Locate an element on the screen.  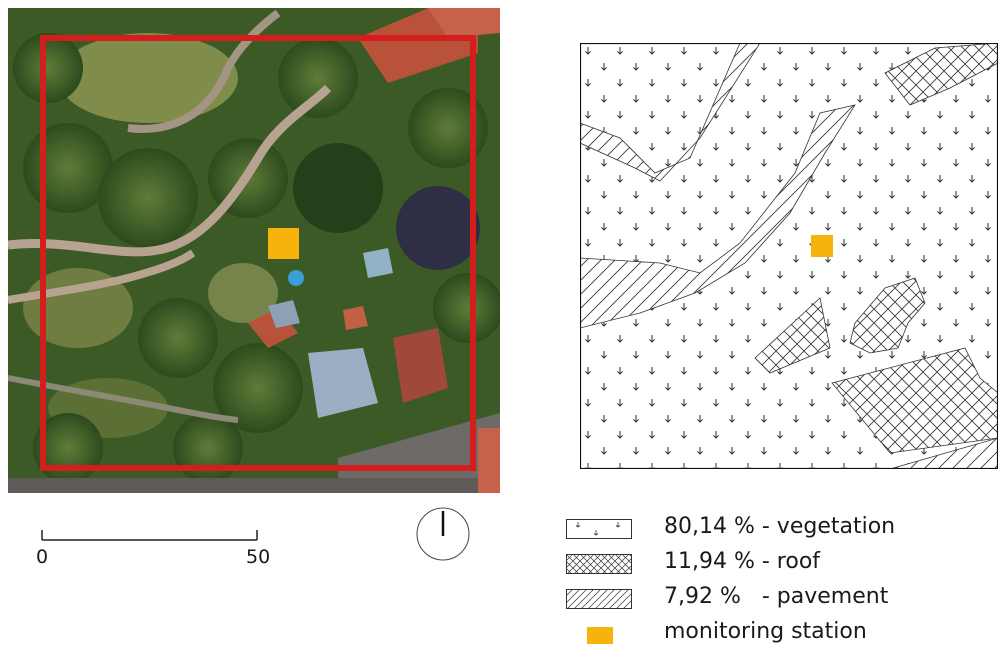
north-arrow-icon is located at coordinates (443, 534).